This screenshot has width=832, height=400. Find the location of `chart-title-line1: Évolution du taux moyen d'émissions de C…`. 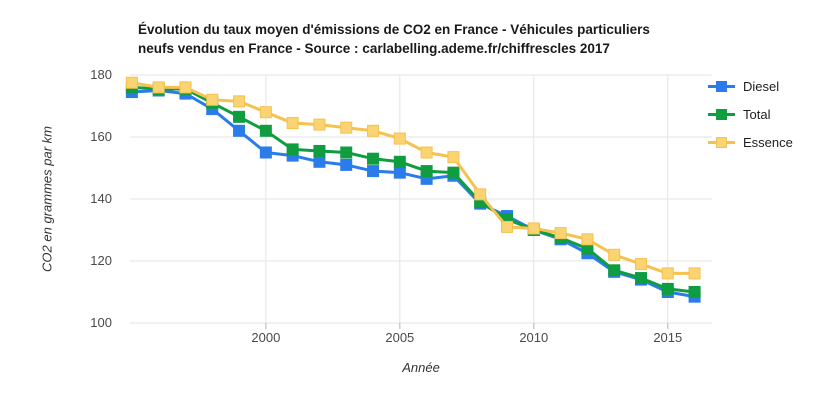

chart-title-line1: Évolution du taux moyen d'émissions de C… is located at coordinates (394, 29).